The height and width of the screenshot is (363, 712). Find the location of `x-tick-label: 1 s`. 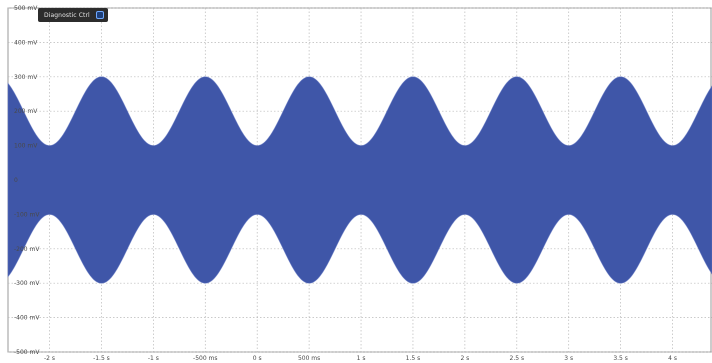

x-tick-label: 1 s is located at coordinates (361, 358).